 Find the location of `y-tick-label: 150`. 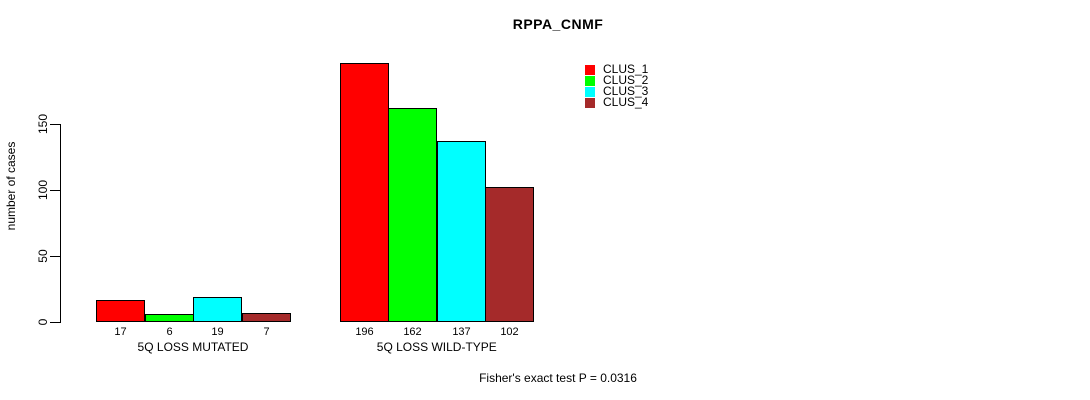

y-tick-label: 150 is located at coordinates (43, 124).